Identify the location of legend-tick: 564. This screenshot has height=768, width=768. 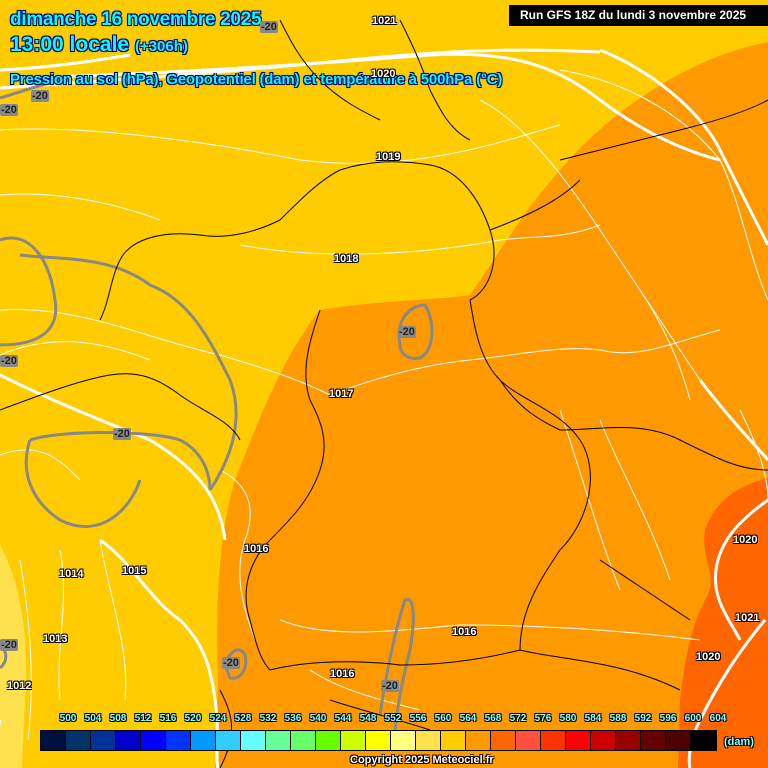
(468, 718).